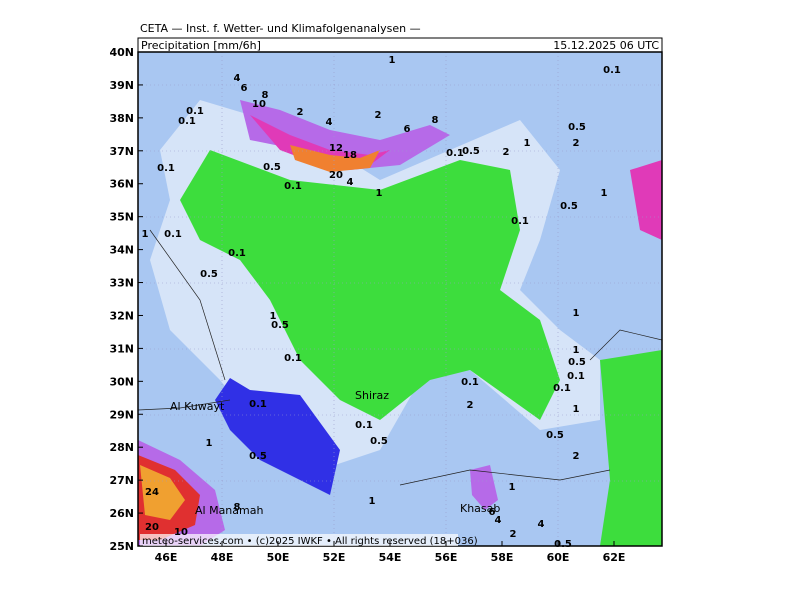  I want to click on place-label: Al Manamah, so click(229, 510).